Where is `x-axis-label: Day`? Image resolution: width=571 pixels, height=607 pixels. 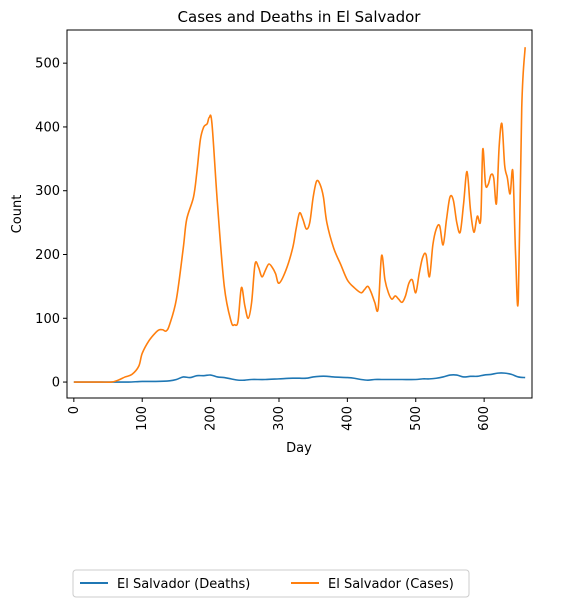 x-axis-label: Day is located at coordinates (299, 448).